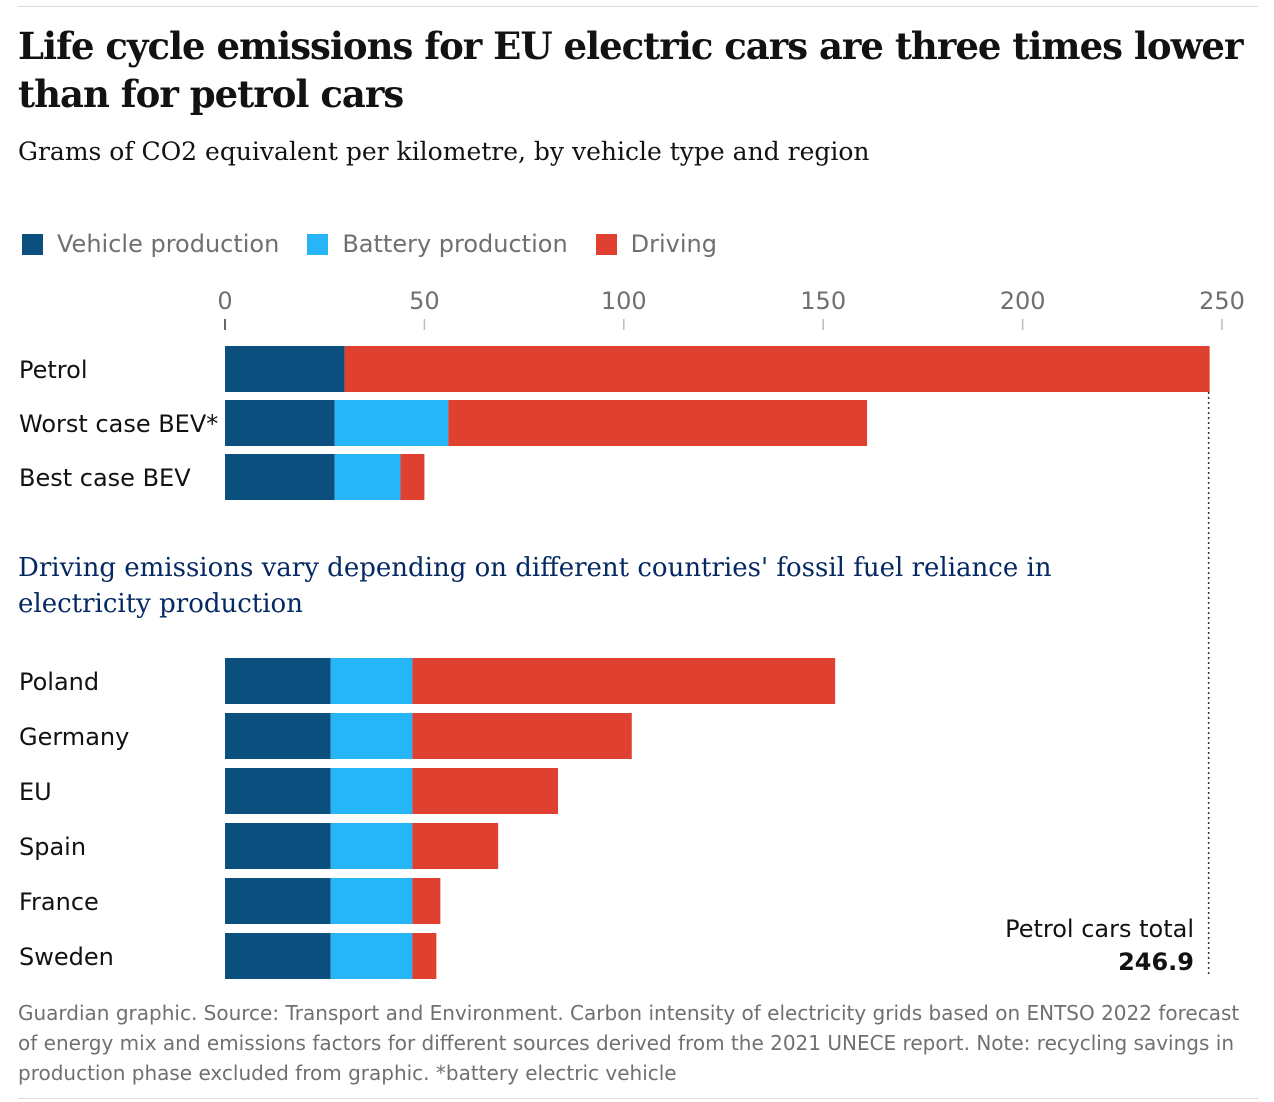  I want to click on category-label: Sweden, so click(66, 957).